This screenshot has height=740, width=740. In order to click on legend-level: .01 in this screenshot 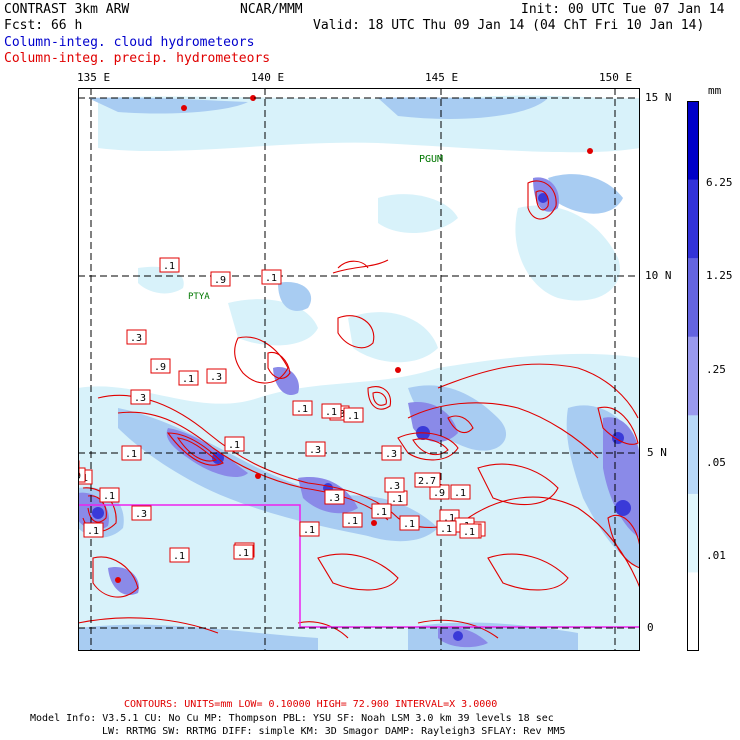, I will do `click(716, 555)`.